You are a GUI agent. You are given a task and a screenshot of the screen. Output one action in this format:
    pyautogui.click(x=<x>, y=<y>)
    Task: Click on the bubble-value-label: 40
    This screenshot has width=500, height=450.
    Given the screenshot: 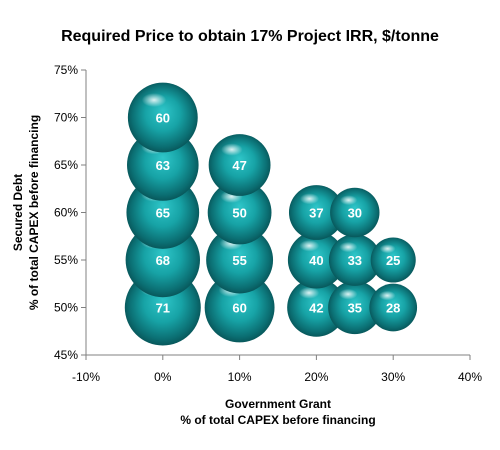 What is the action you would take?
    pyautogui.click(x=316, y=260)
    